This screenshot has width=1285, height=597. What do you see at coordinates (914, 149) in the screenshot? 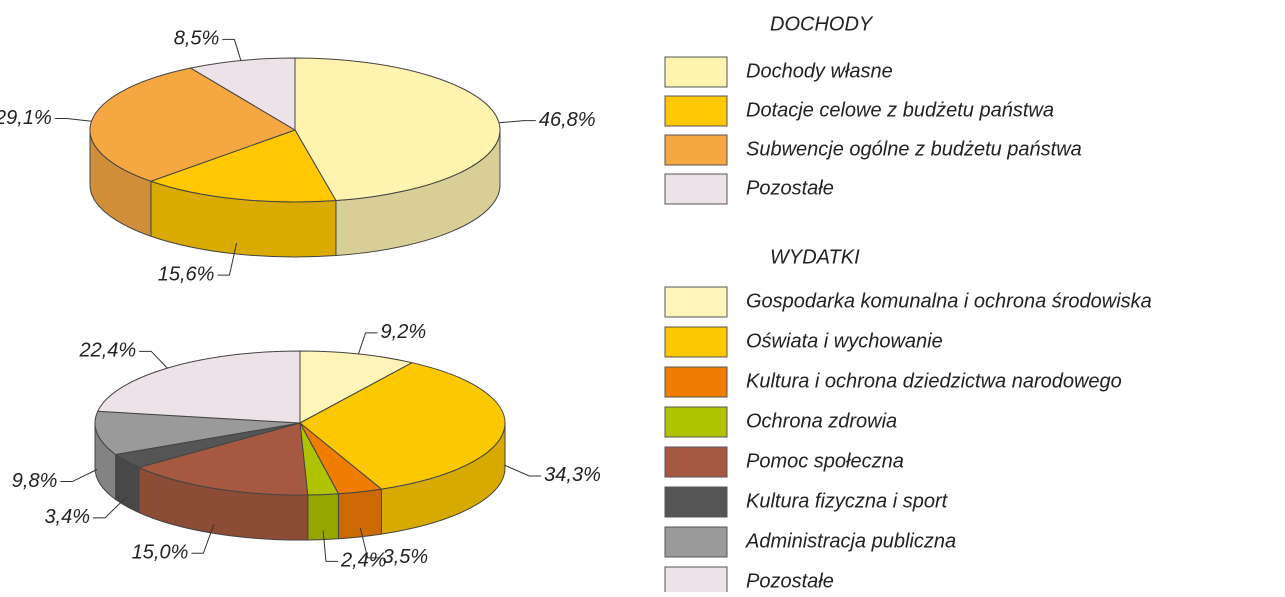
I see `legend-label: Subwencje ogólne z budżetu państwa` at bounding box center [914, 149].